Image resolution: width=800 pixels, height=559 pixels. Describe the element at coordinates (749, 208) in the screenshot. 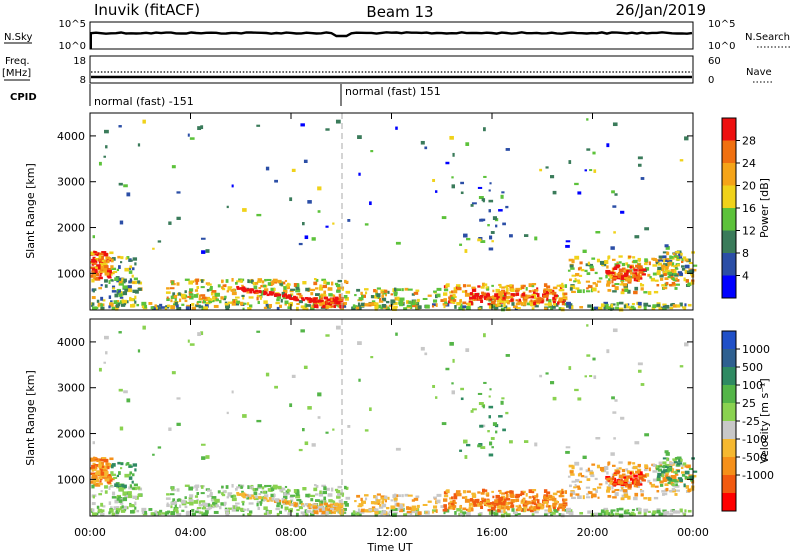

I see `power-colorbar-tick-label: 16` at that location.